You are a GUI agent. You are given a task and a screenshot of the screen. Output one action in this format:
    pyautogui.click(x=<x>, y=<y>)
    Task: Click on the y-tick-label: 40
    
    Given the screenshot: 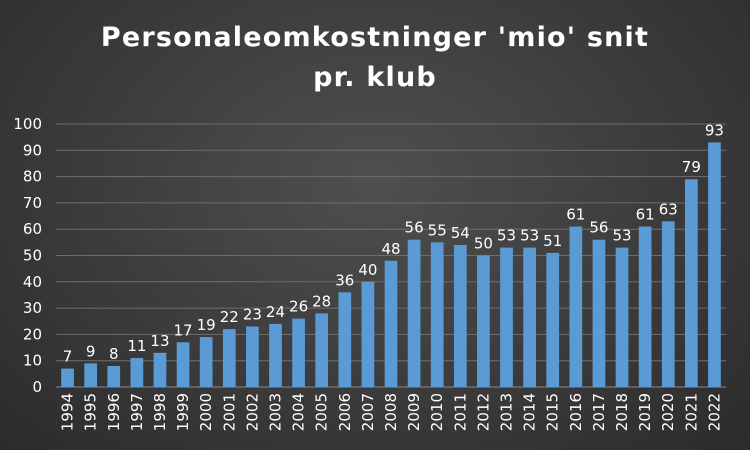 What is the action you would take?
    pyautogui.click(x=32, y=282)
    